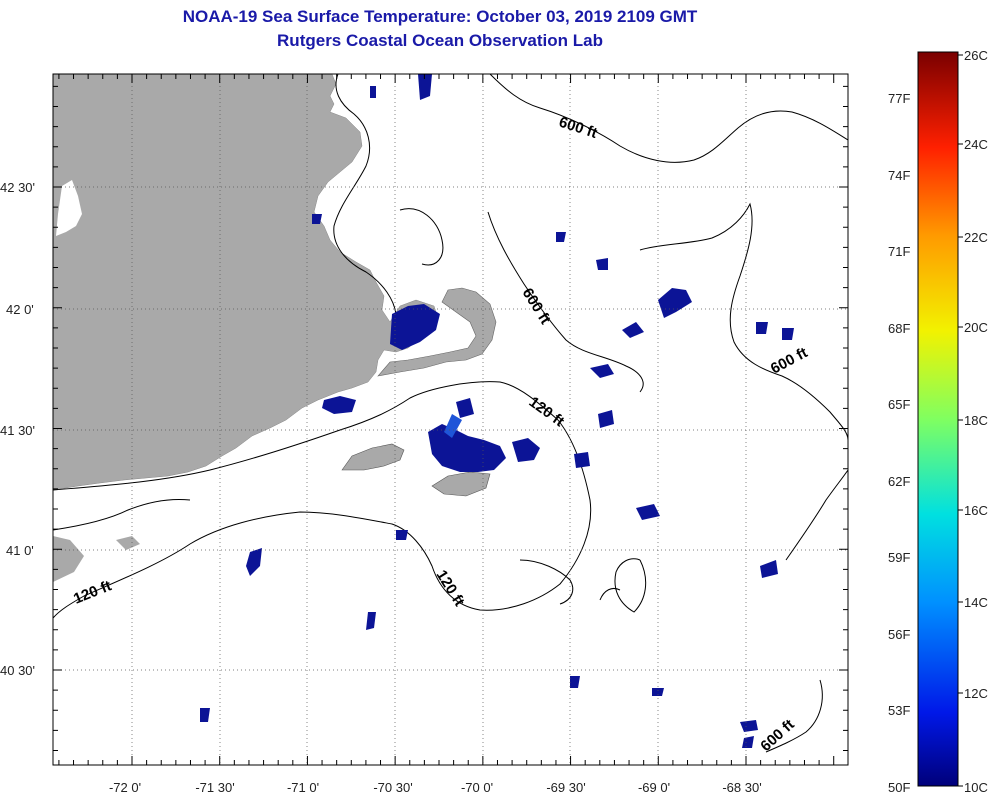  What do you see at coordinates (976, 55) in the screenshot?
I see `colorbar-c-label: 26C` at bounding box center [976, 55].